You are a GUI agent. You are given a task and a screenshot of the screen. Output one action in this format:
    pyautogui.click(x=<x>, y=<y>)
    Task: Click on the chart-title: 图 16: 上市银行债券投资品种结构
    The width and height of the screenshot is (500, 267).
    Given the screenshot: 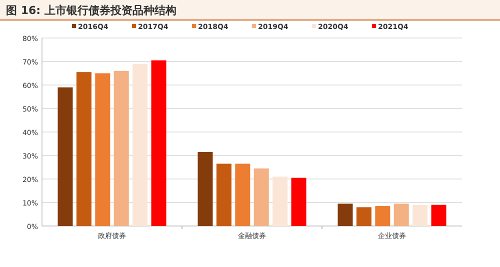 What is the action you would take?
    pyautogui.click(x=91, y=10)
    